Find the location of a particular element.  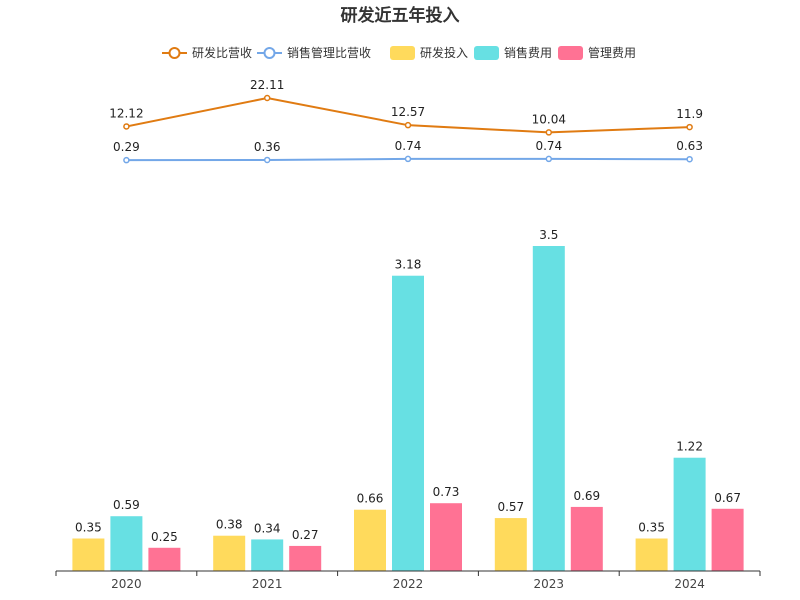

legend-item-0: 研发比营收 is located at coordinates (207, 52).